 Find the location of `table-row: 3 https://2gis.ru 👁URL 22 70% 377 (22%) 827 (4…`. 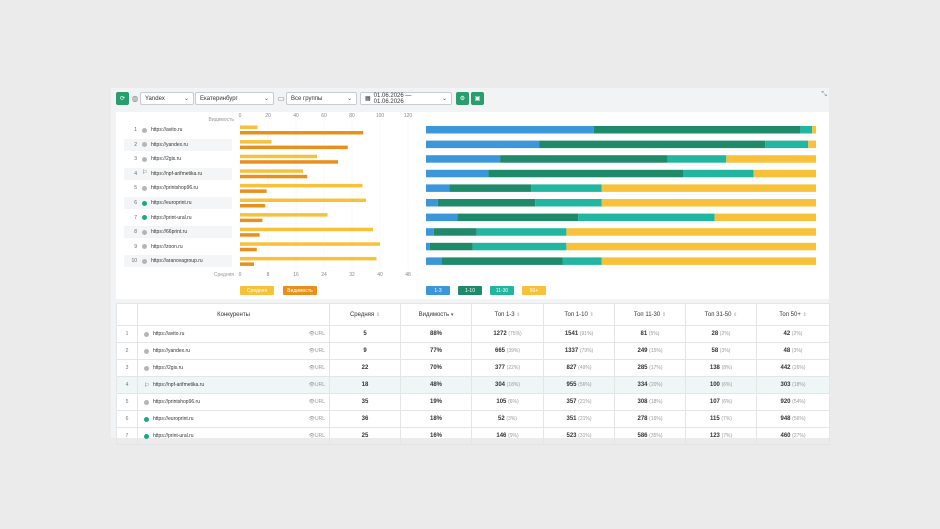

table-row: 3 https://2gis.ru 👁URL 22 70% 377 (22%) 827 (4… is located at coordinates (473, 368).